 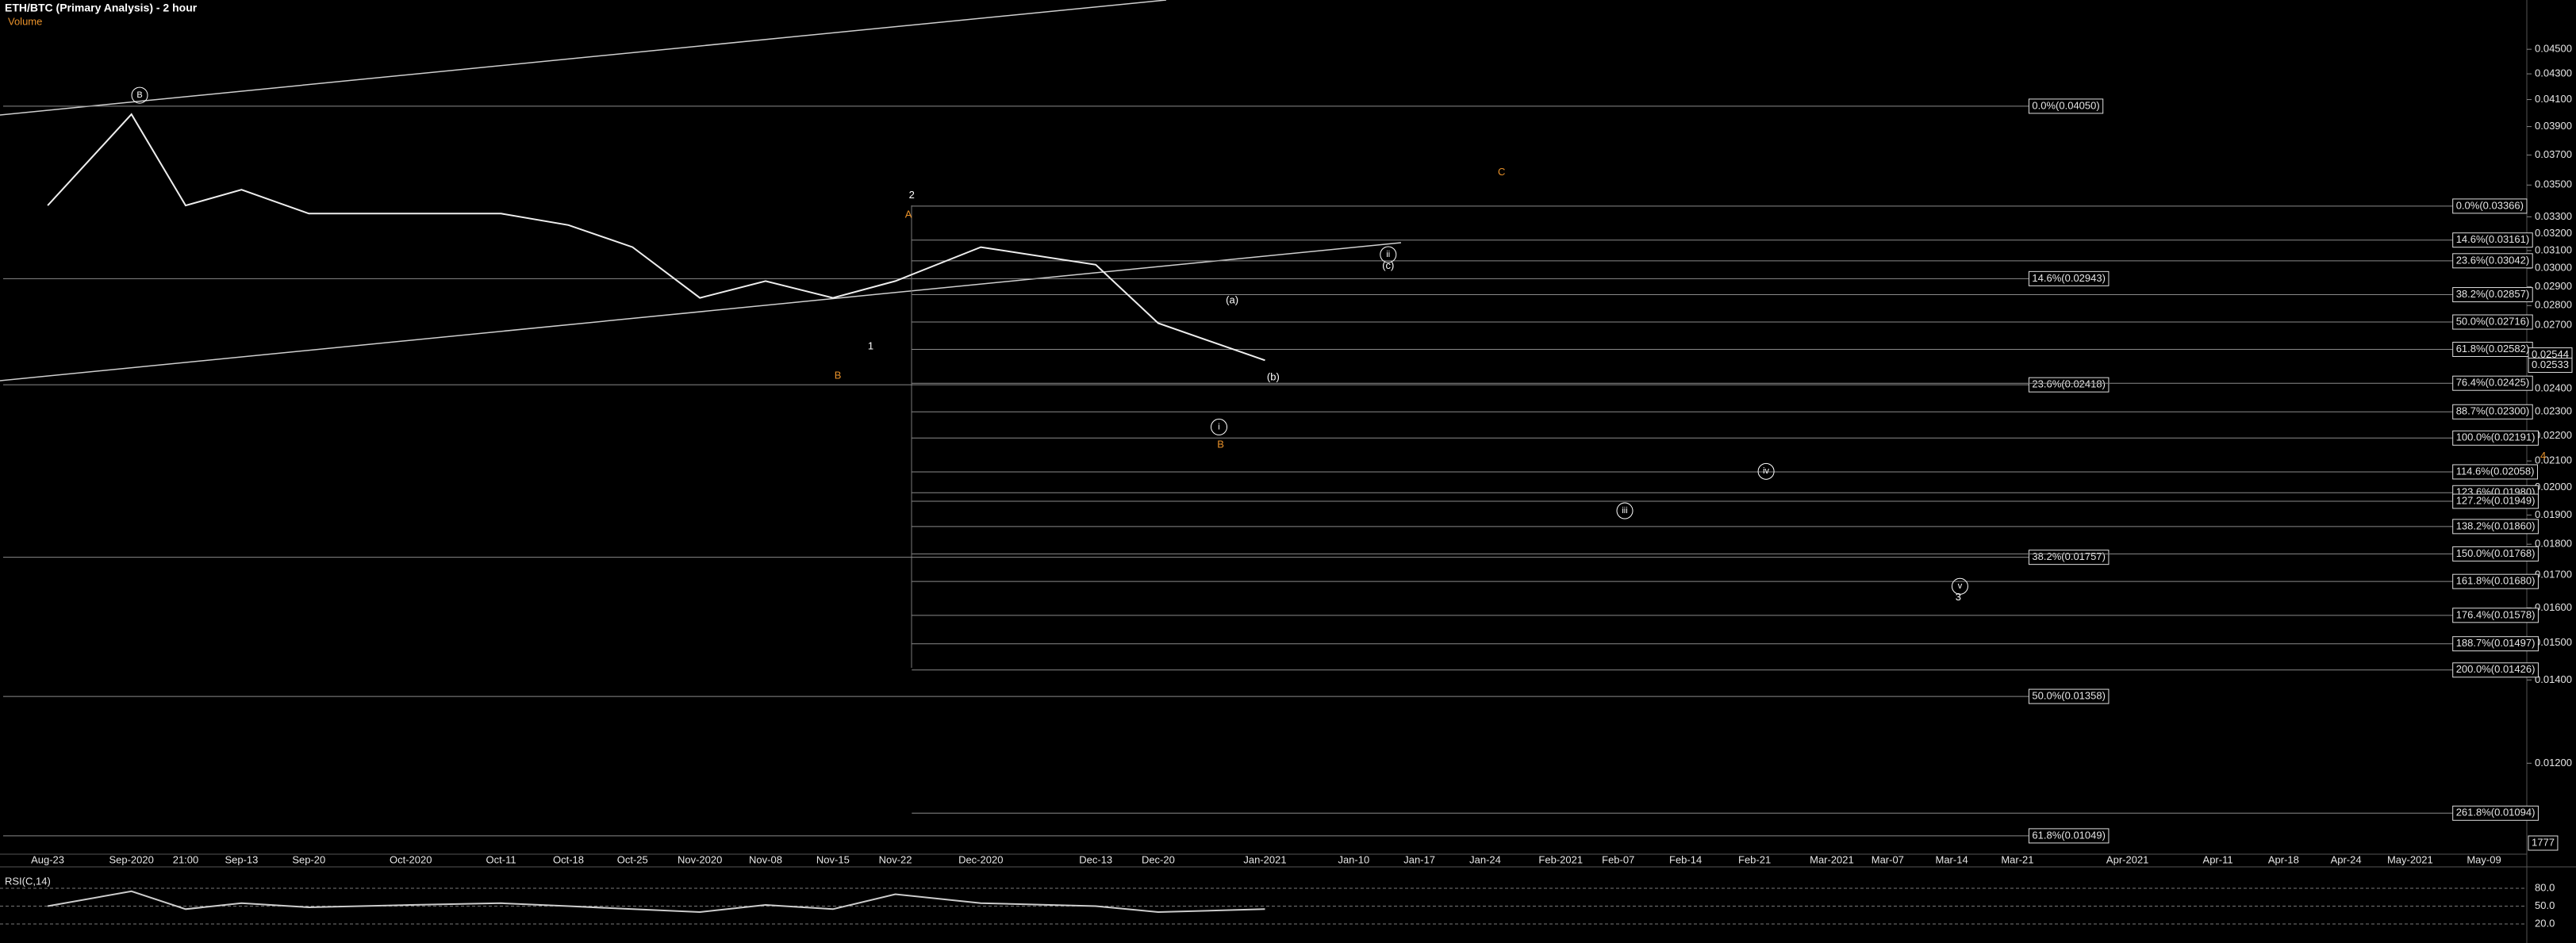 I want to click on y-tick-label: 0.01700, so click(x=2553, y=575).